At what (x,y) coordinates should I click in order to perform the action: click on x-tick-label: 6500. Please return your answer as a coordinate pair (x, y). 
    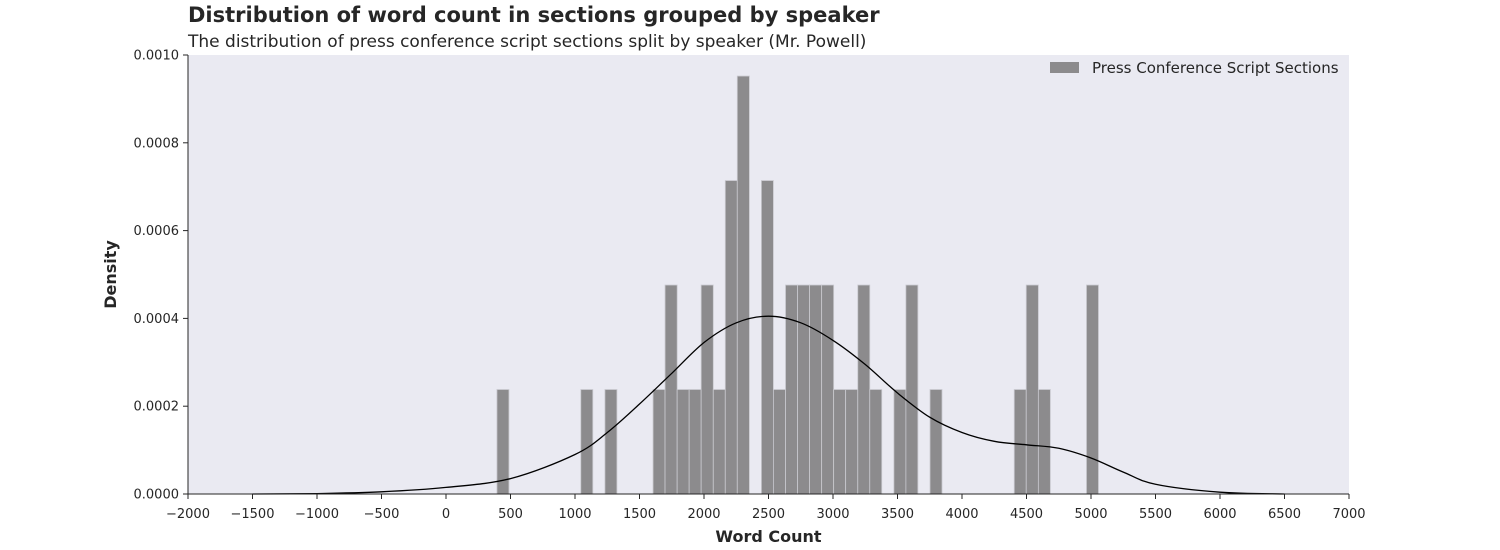
    Looking at the image, I should click on (1284, 514).